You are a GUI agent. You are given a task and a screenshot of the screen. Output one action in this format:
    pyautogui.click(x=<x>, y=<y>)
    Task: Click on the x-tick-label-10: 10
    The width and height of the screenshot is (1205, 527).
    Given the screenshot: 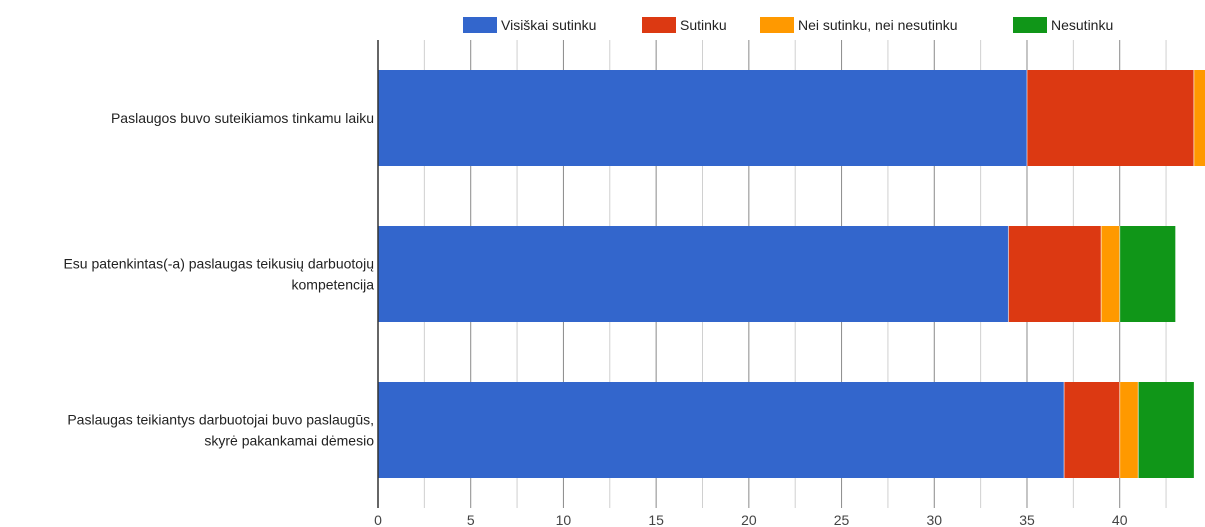 What is the action you would take?
    pyautogui.click(x=564, y=519)
    